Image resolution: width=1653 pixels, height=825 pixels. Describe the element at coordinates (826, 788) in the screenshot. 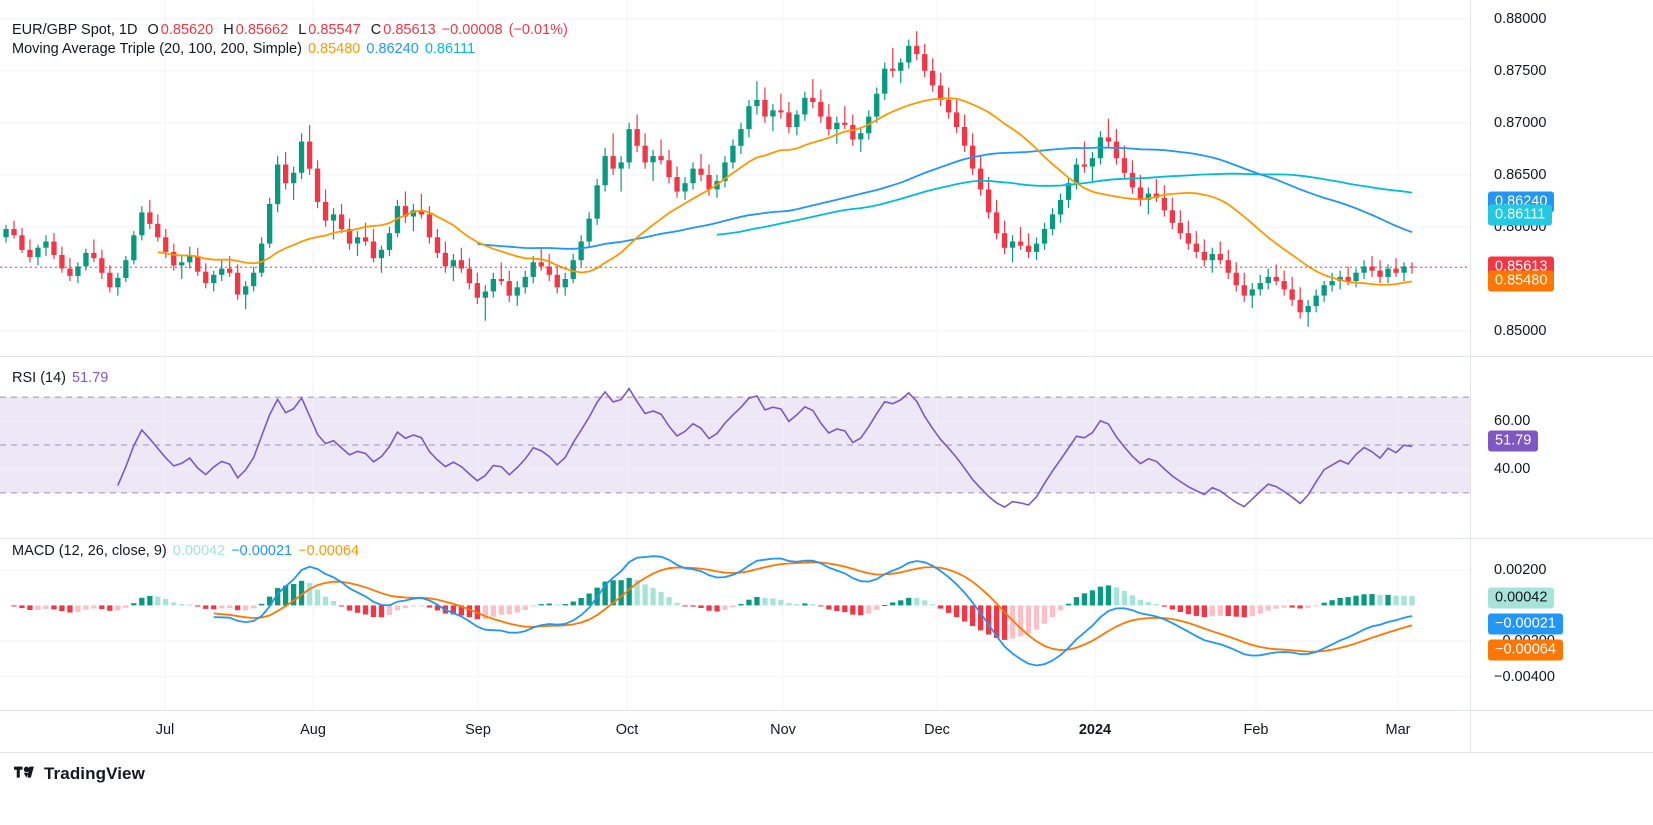

I see `footer: TradingView` at that location.